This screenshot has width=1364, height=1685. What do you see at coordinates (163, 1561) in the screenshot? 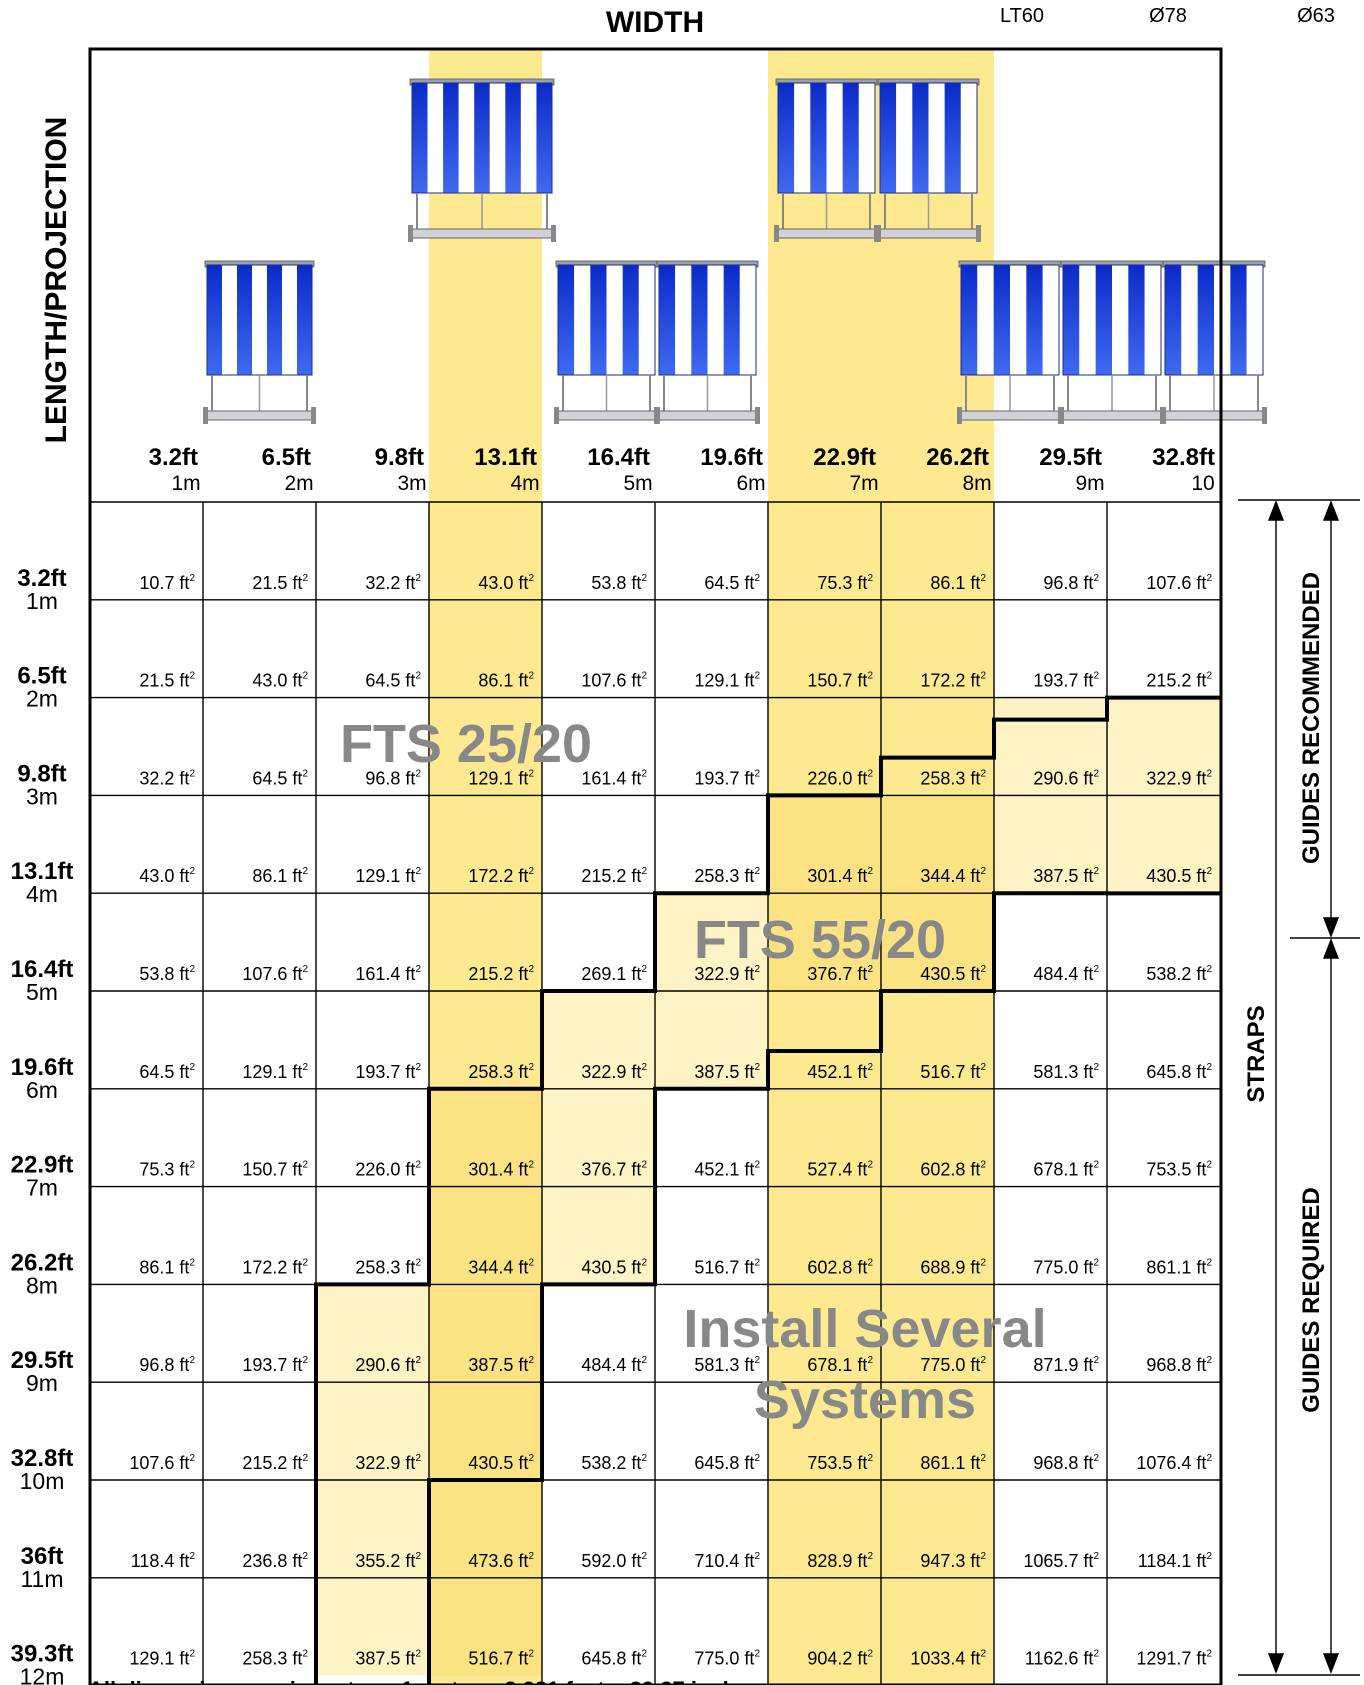
I see `area-cell: 118.4 ft2` at bounding box center [163, 1561].